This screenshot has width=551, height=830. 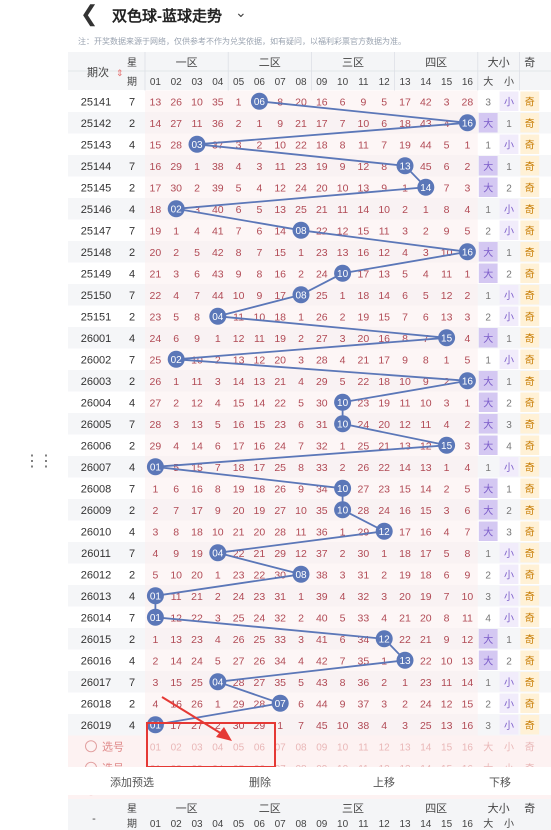 I want to click on chevron-down-icon: ⌄, so click(x=241, y=12).